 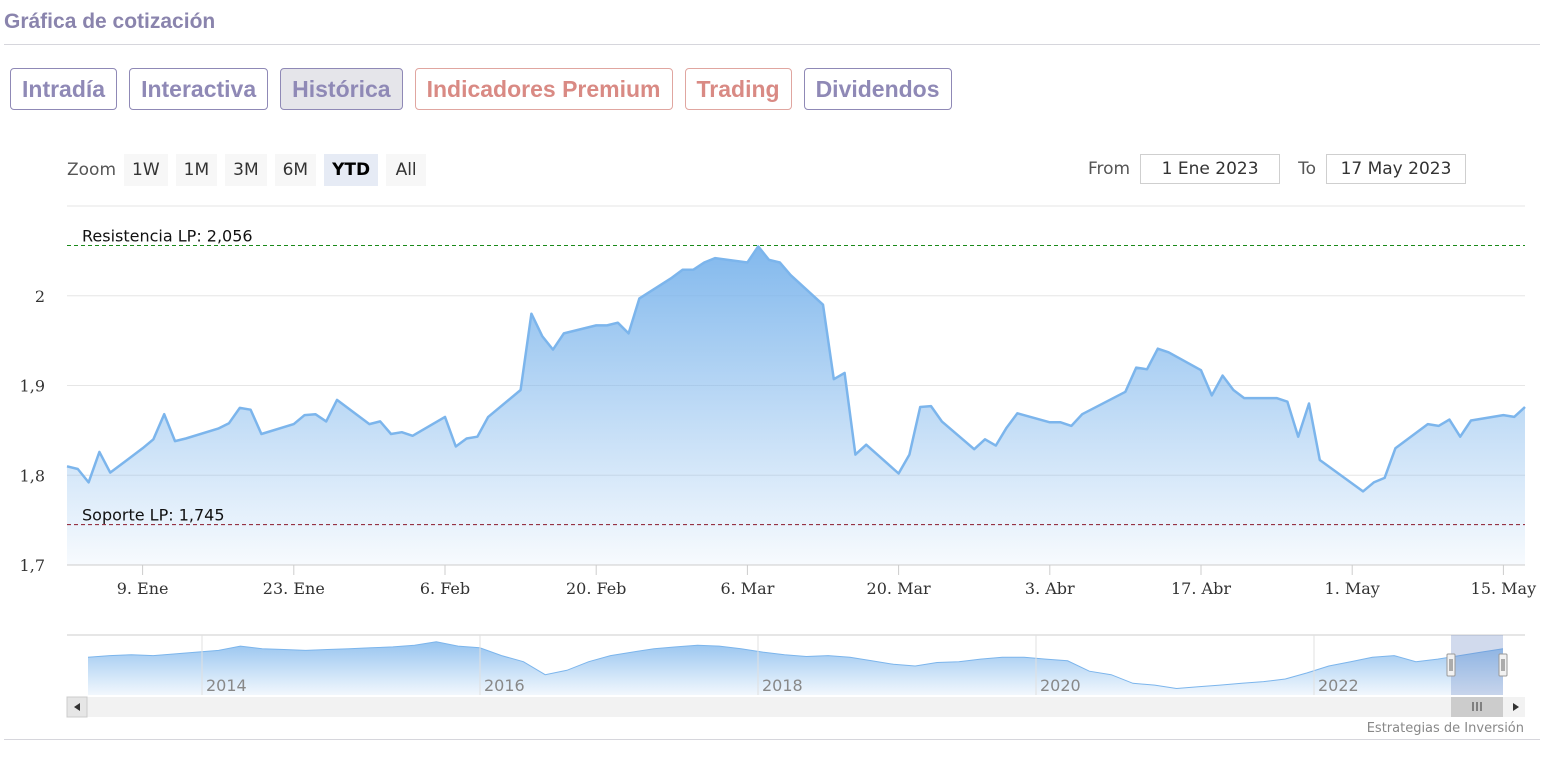 What do you see at coordinates (295, 170) in the screenshot?
I see `zoom-button-6m: 6M` at bounding box center [295, 170].